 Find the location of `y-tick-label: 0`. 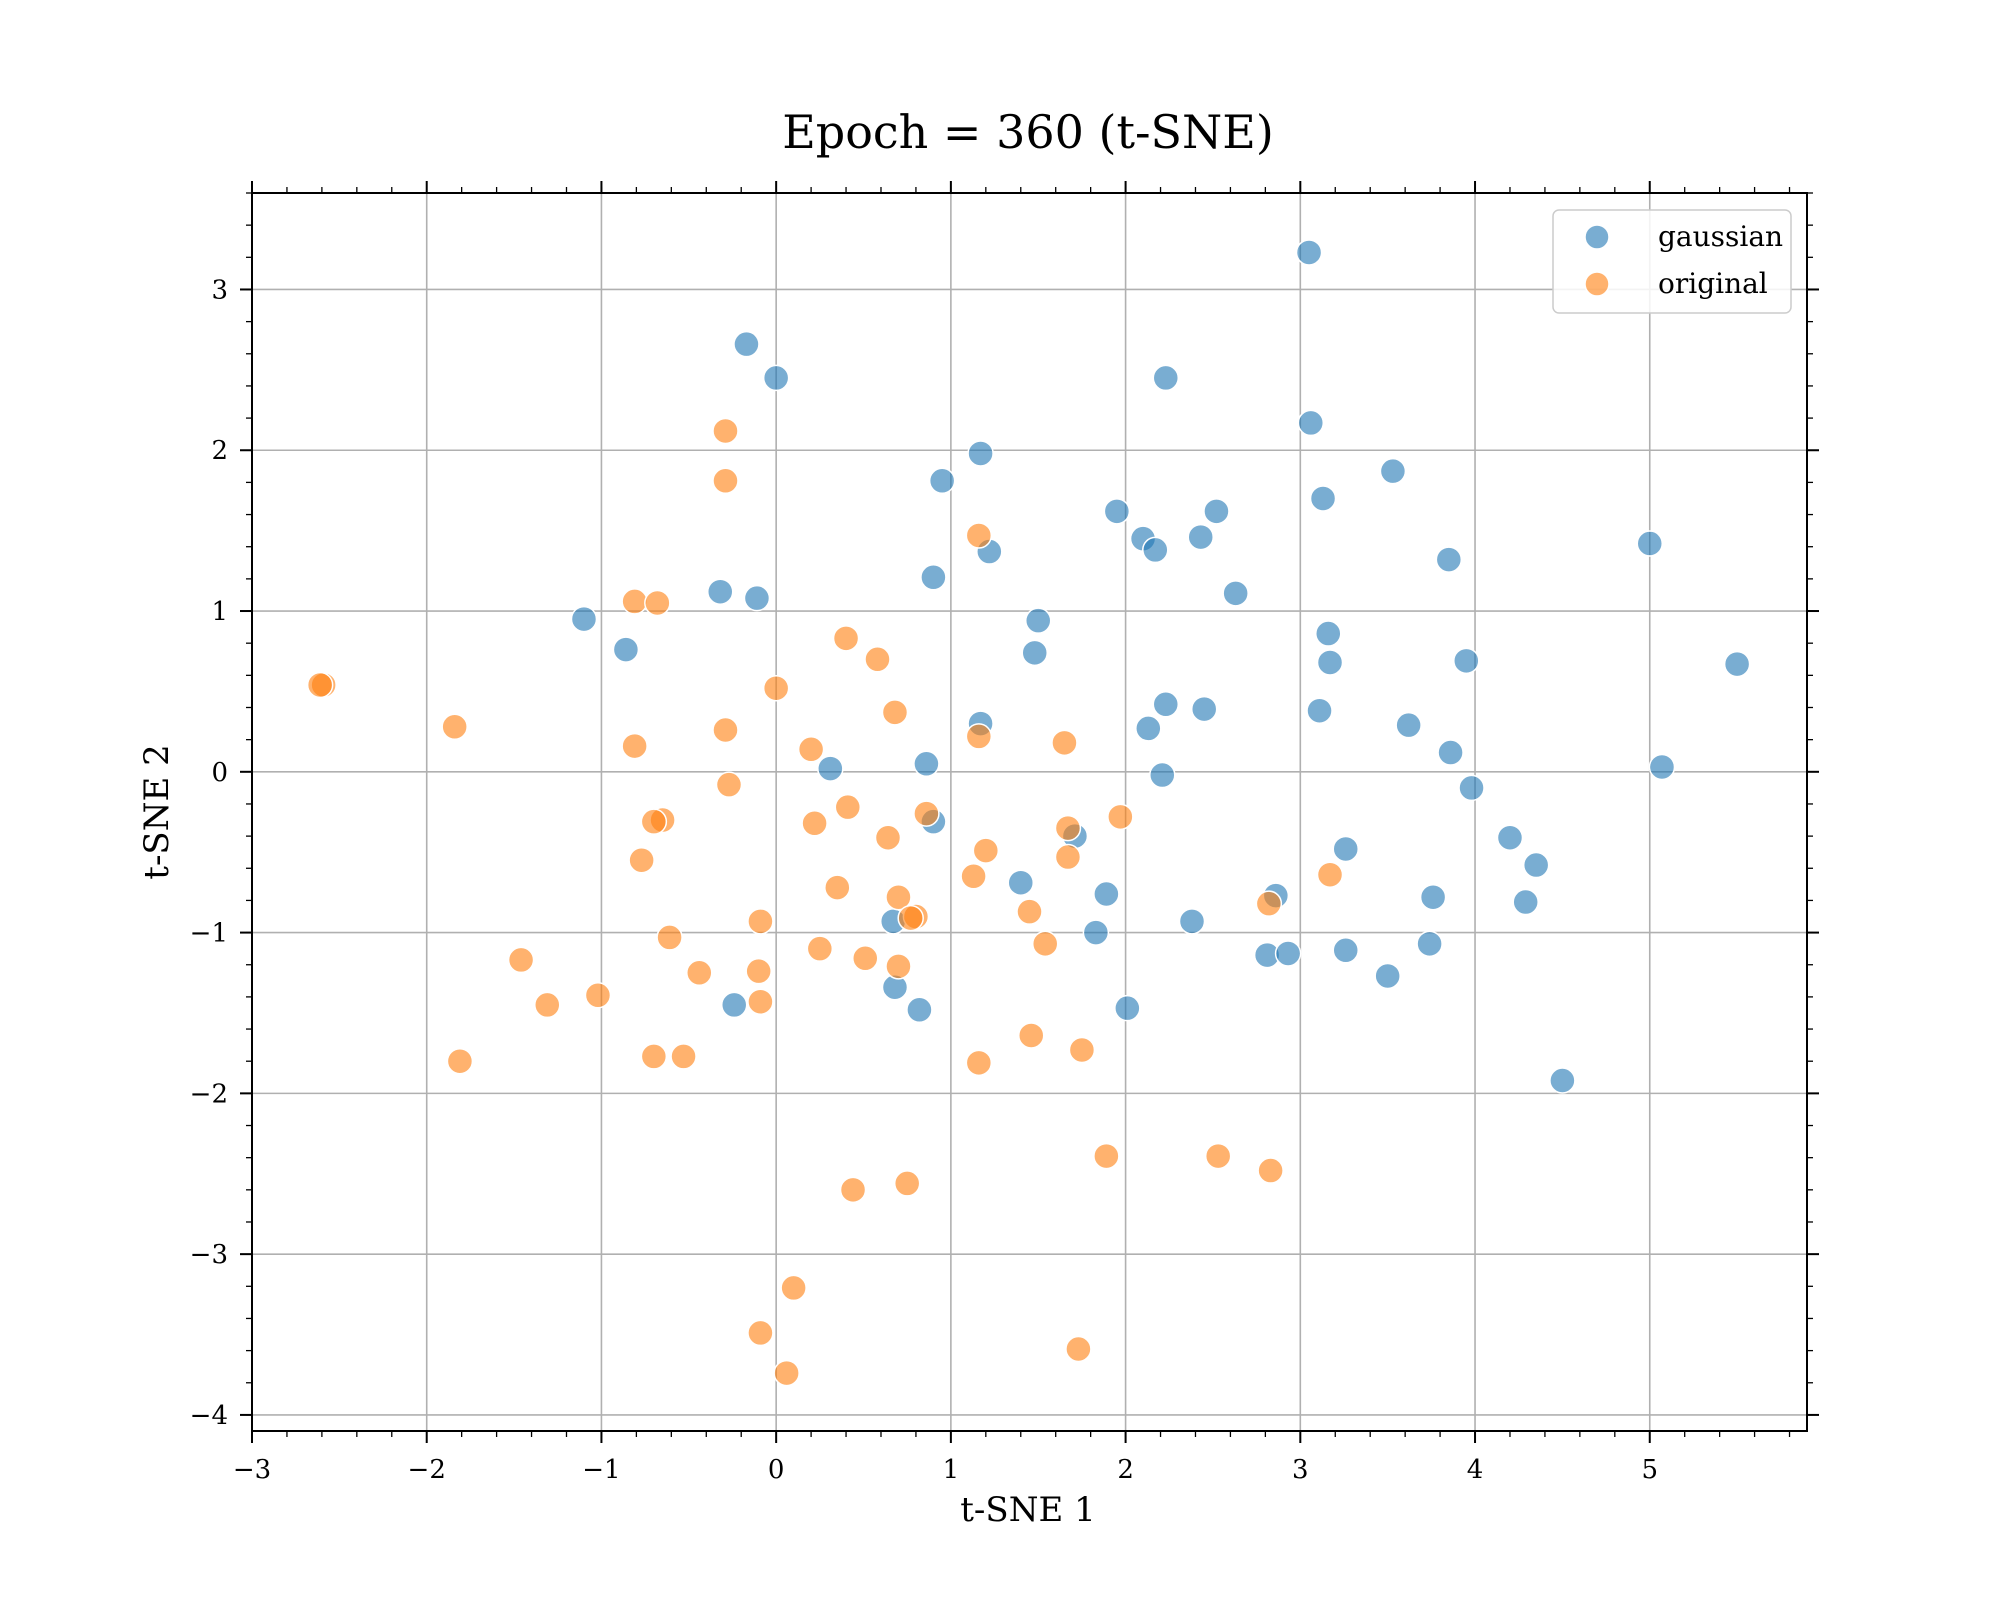

y-tick-label: 0 is located at coordinates (219, 773).